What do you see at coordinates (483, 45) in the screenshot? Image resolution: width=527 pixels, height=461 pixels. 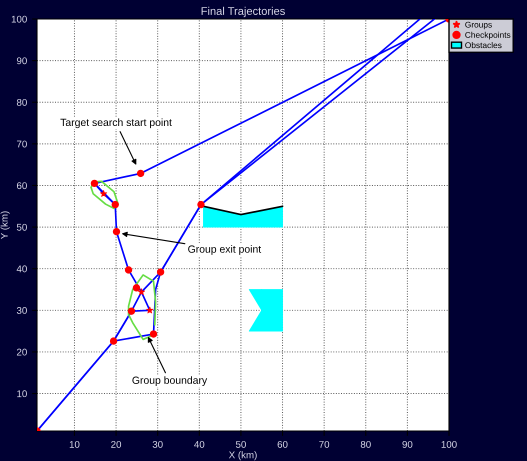 I see `legend-label: Obstacles` at bounding box center [483, 45].